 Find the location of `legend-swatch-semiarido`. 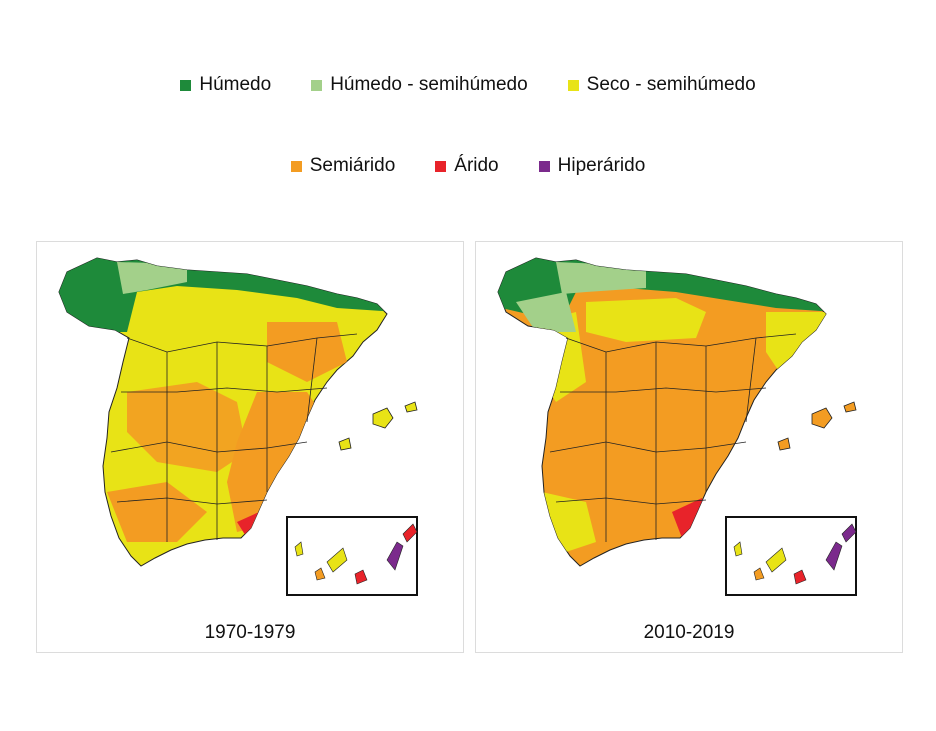

legend-swatch-semiarido is located at coordinates (296, 166).